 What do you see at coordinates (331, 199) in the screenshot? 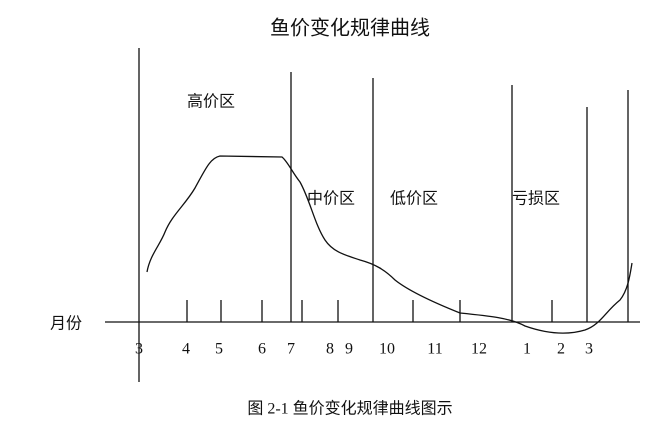
I see `region-label: 中价区` at bounding box center [331, 199].